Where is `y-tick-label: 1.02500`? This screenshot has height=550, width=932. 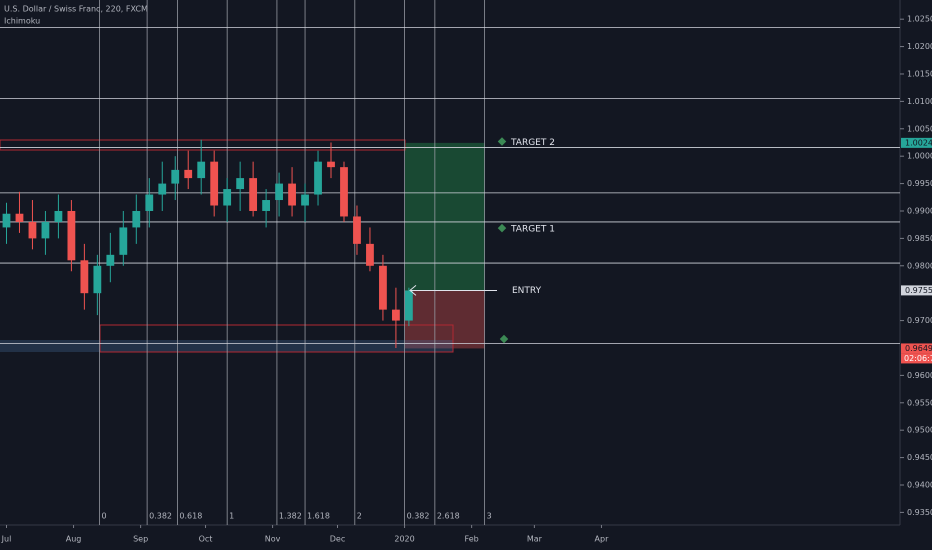 y-tick-label: 1.02500 is located at coordinates (919, 19).